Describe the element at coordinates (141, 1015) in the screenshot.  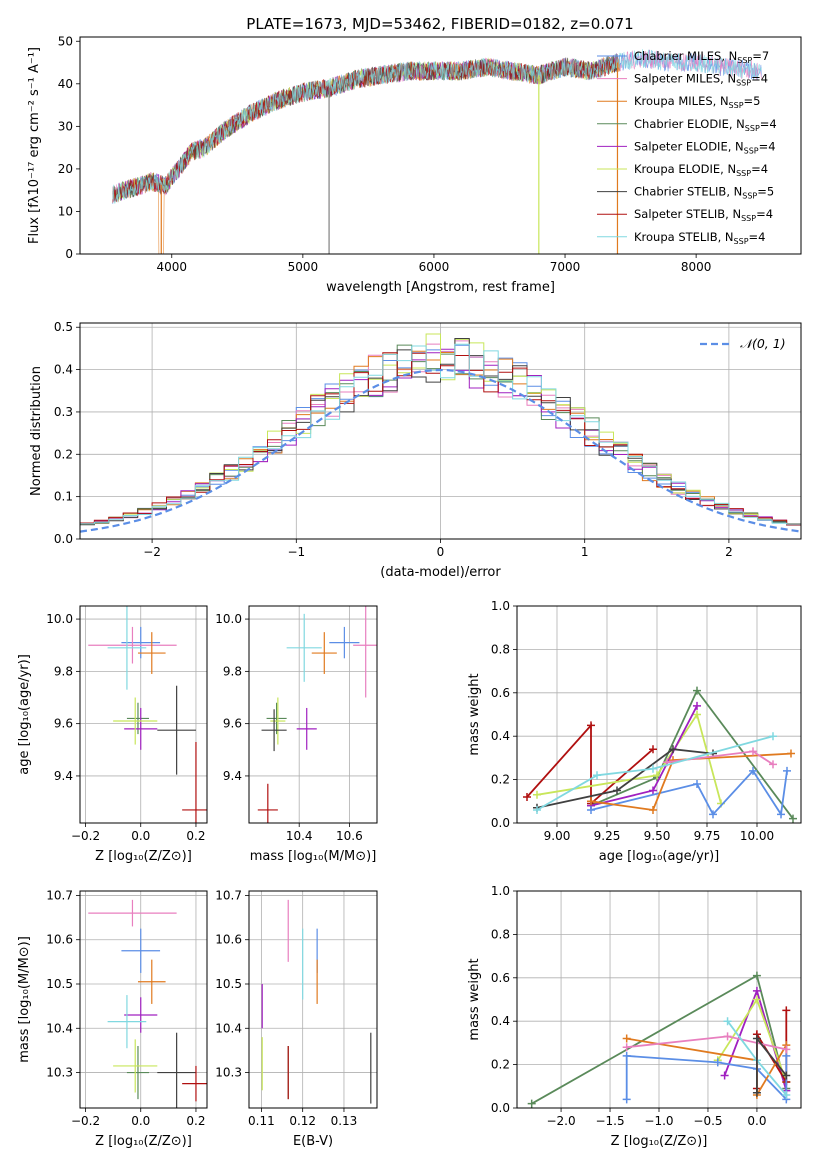
I see `errorbar-salpeter_elodie` at that location.